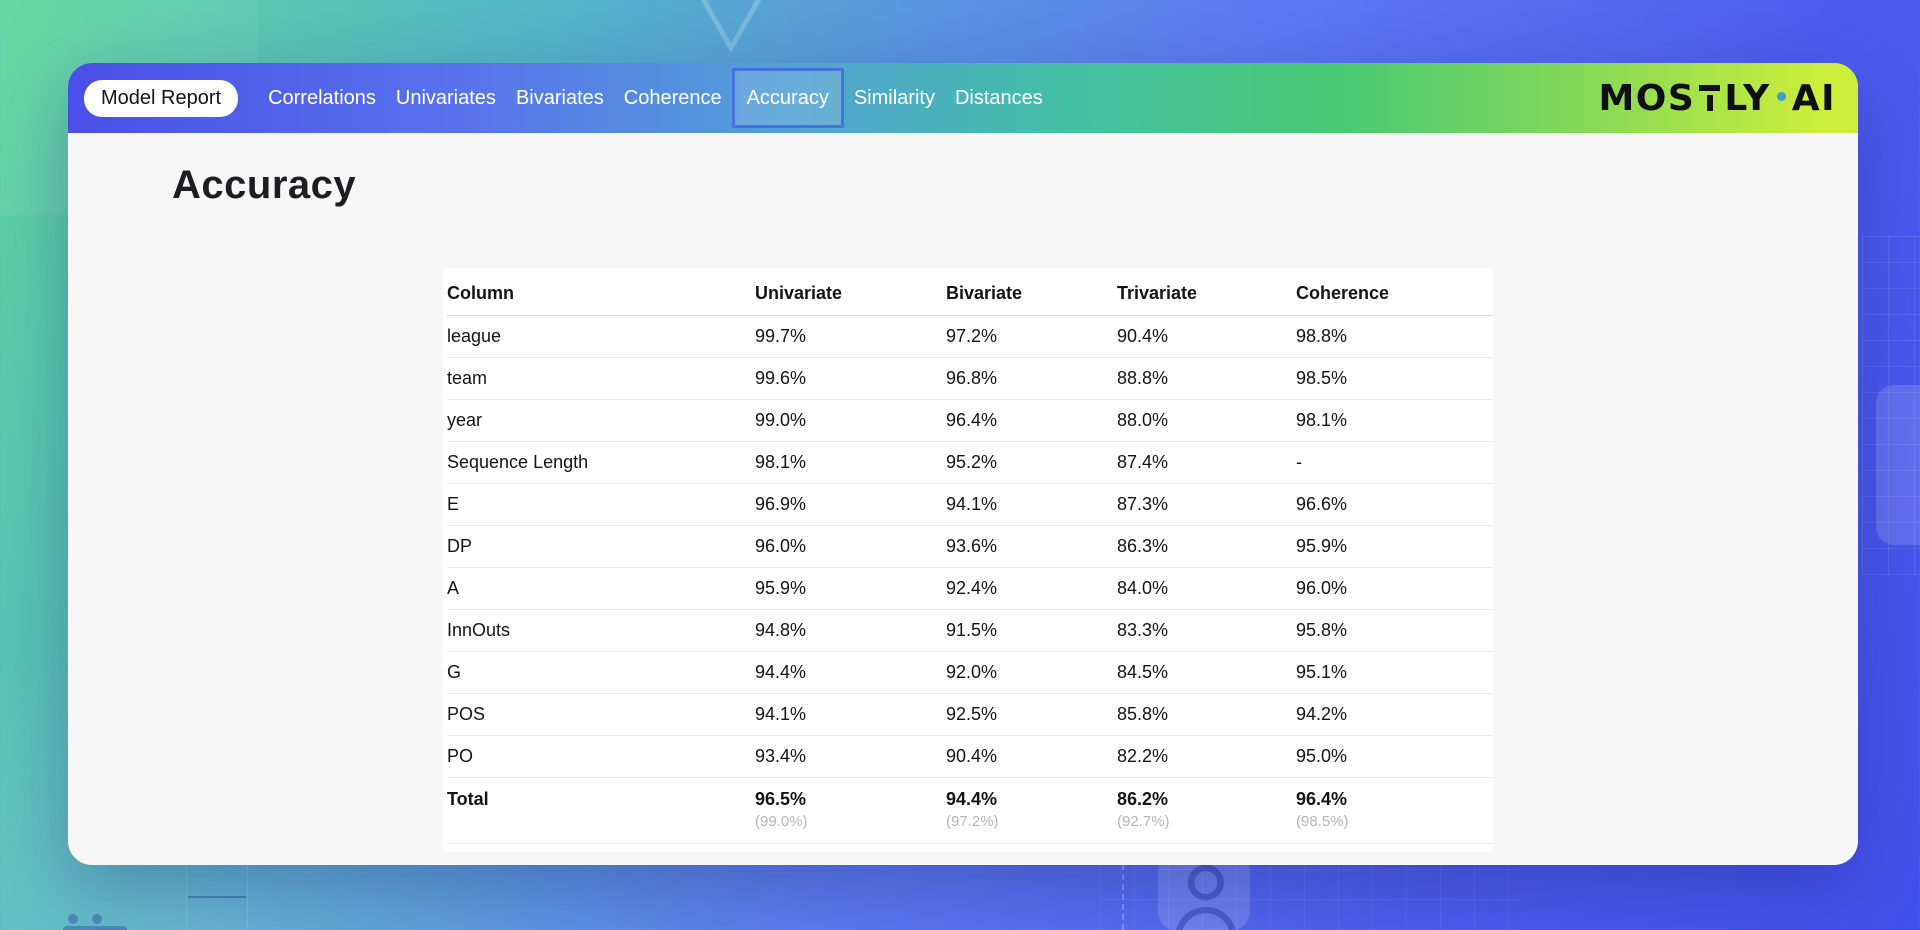  I want to click on table-row: PO 93.4% 90.4% 82.2% 95.0%, so click(970, 757).